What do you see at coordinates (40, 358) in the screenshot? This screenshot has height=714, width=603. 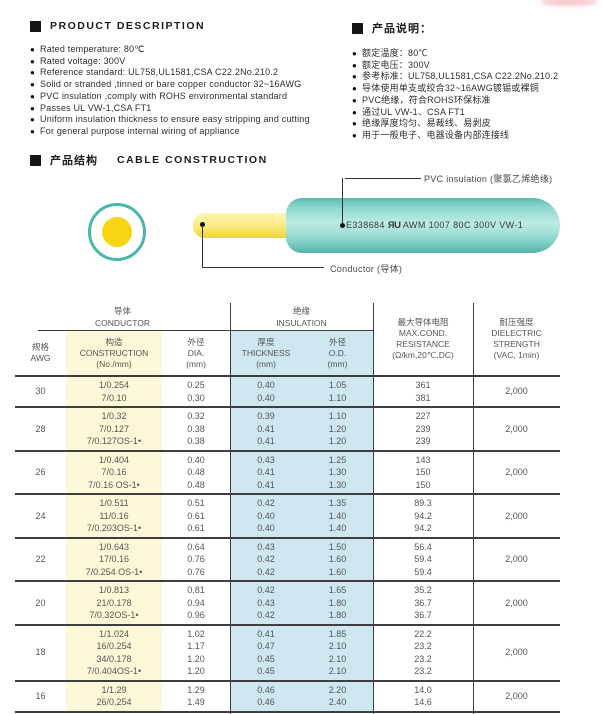 I see `col-label: AWG` at bounding box center [40, 358].